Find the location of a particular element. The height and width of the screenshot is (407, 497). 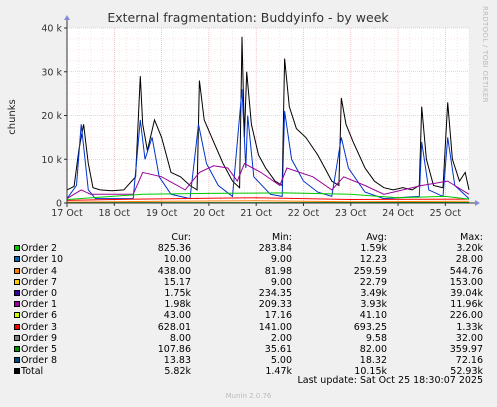

legend-header-cur: Cur: is located at coordinates (181, 237).